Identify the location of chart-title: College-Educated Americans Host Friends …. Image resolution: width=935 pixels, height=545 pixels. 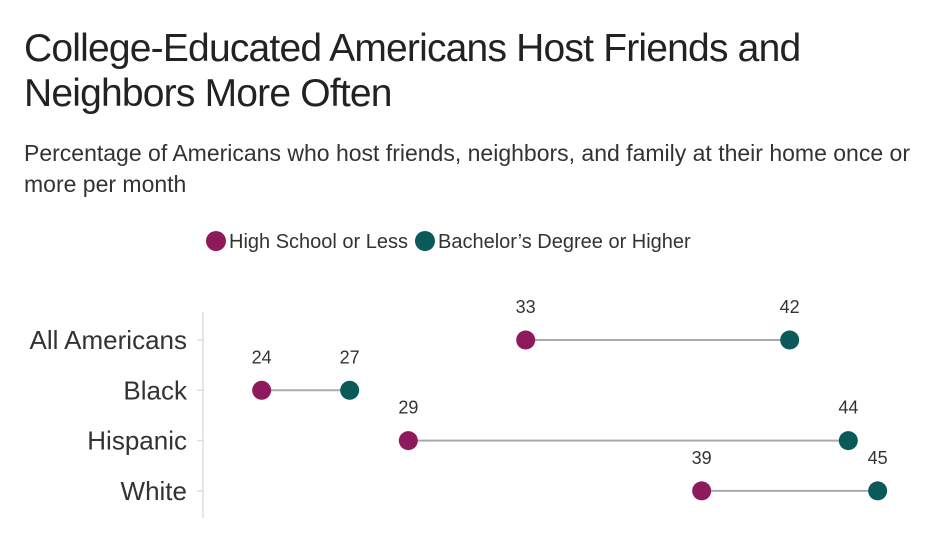
(412, 71).